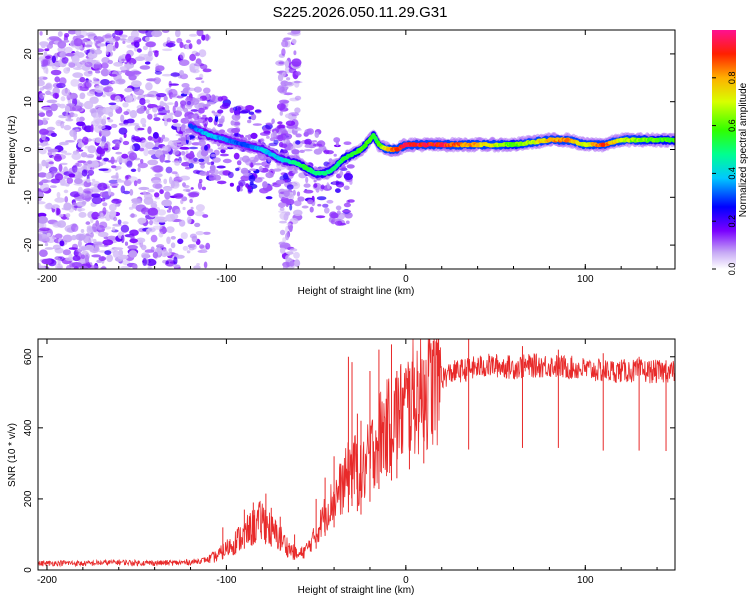  I want to click on x-tick-label: -100, so click(226, 279).